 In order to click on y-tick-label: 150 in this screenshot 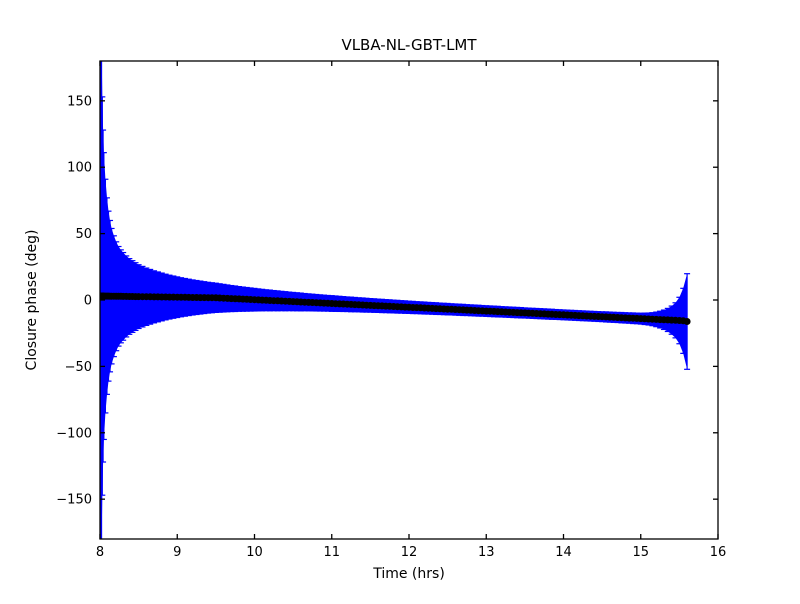, I will do `click(79, 101)`.